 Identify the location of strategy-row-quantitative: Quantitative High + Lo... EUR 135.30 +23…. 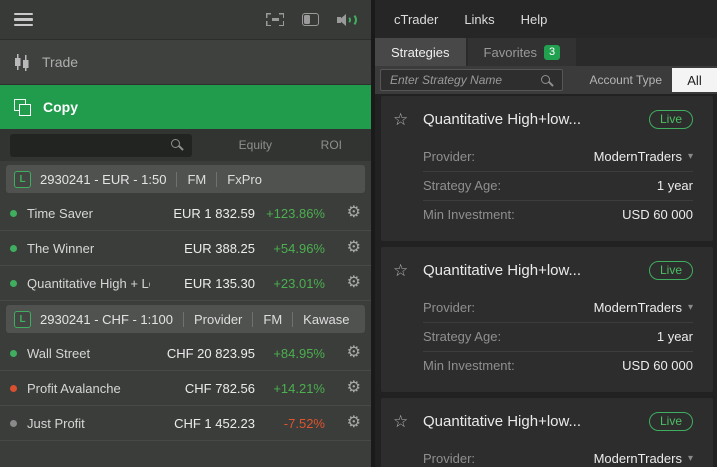
(185, 283).